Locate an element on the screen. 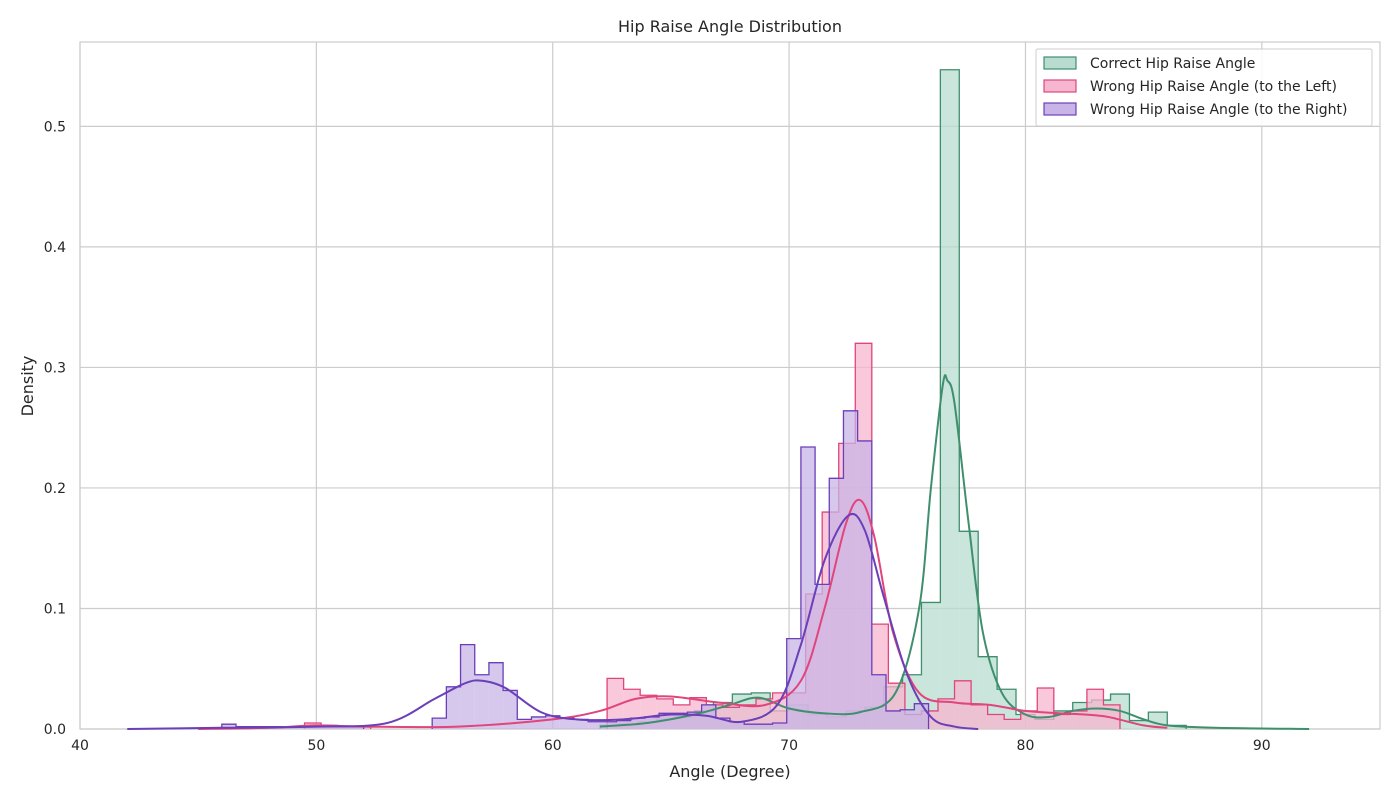 The image size is (1400, 800). y-tick-label: 0.0 is located at coordinates (55, 730).